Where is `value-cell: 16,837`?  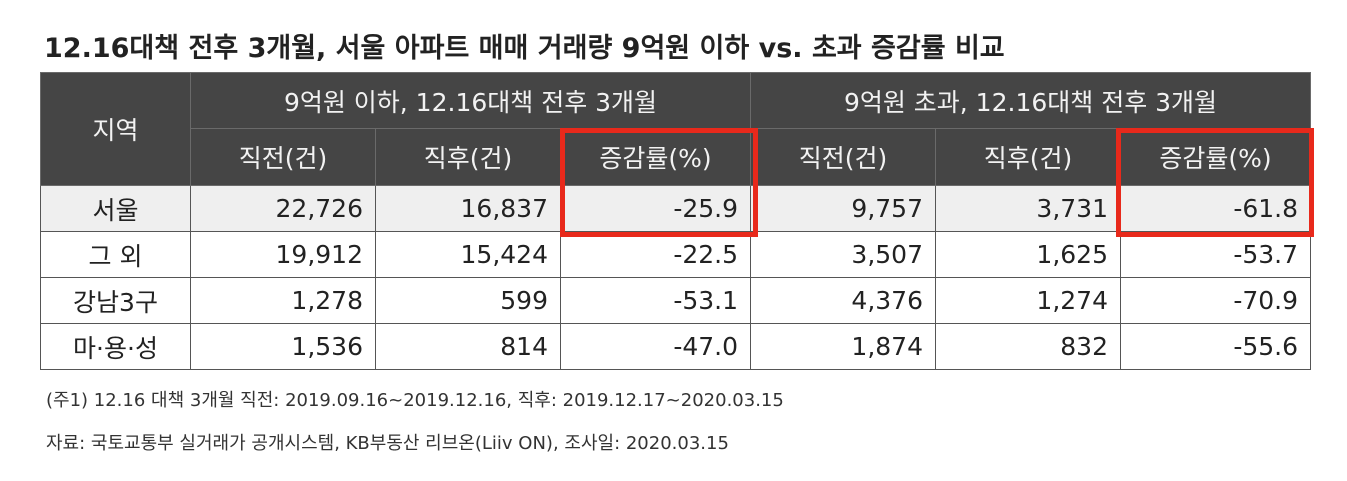 value-cell: 16,837 is located at coordinates (468, 208).